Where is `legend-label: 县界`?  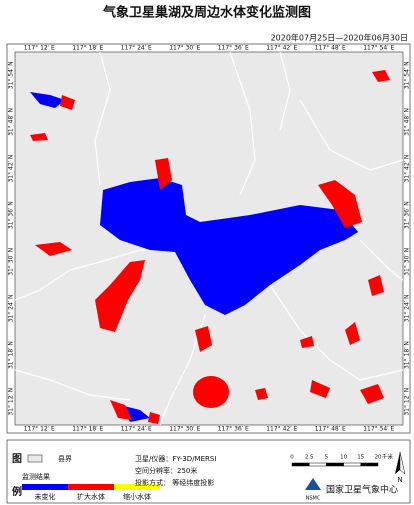 legend-label: 县界 is located at coordinates (65, 459).